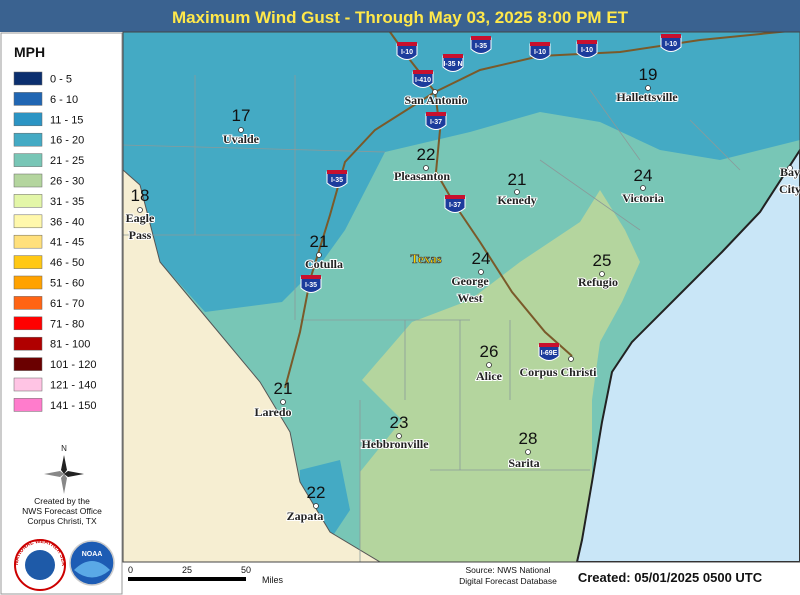 The width and height of the screenshot is (800, 595). Describe the element at coordinates (558, 372) in the screenshot. I see `city-name: Corpus Christi` at that location.